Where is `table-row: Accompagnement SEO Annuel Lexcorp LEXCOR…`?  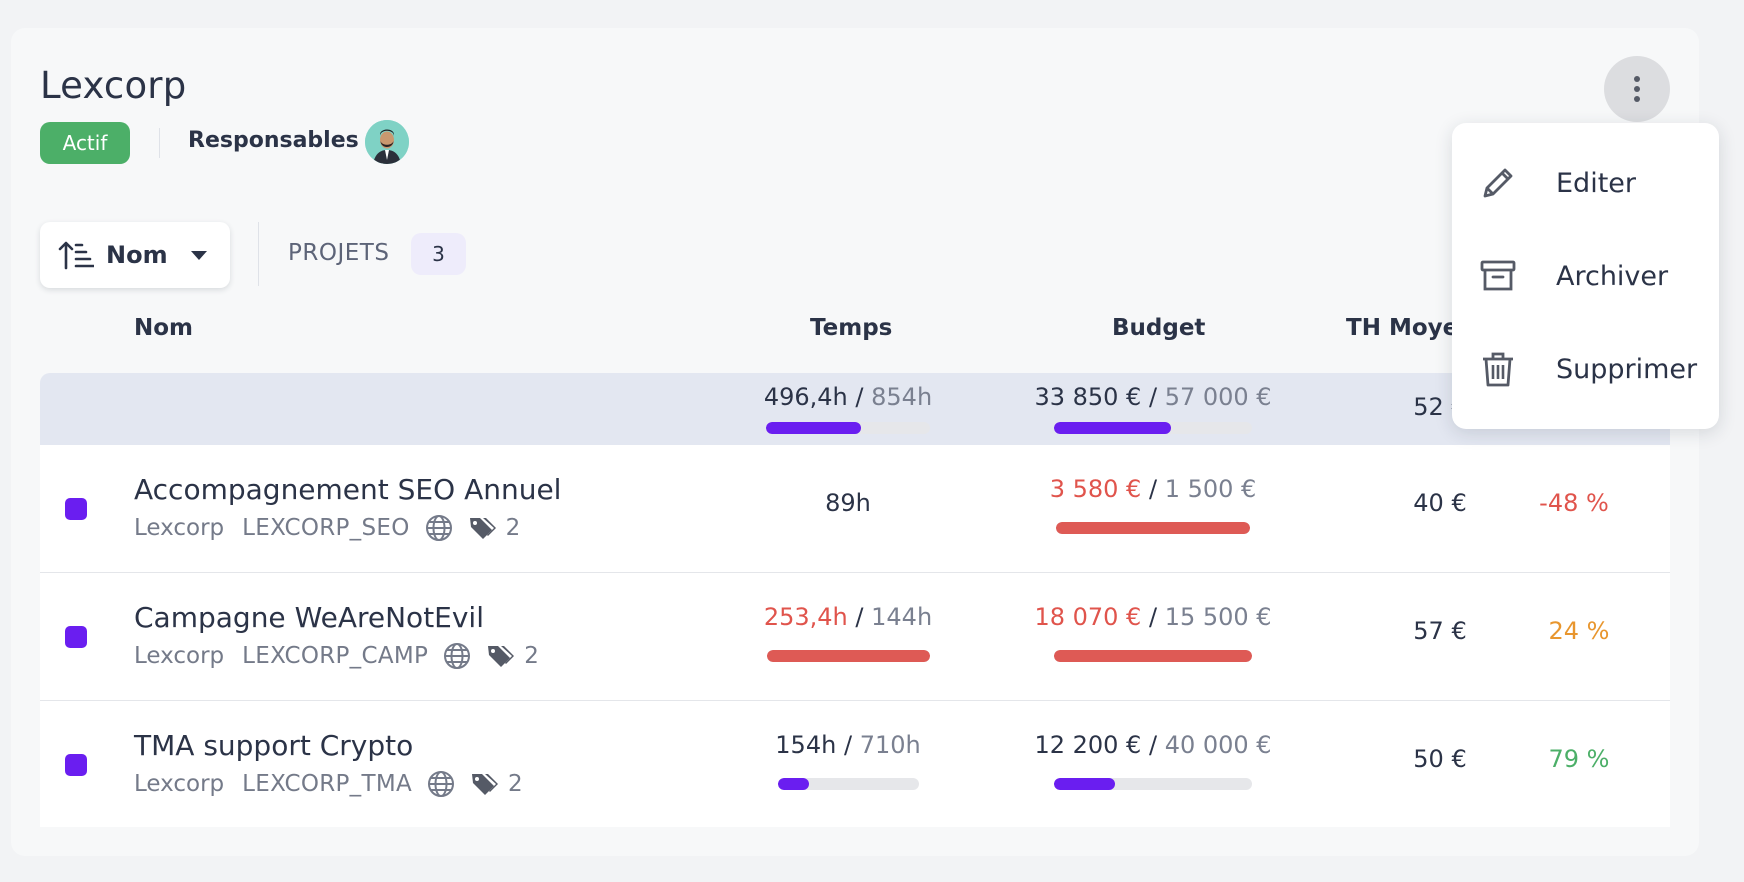
table-row: Accompagnement SEO Annuel Lexcorp LEXCOR… is located at coordinates (855, 509).